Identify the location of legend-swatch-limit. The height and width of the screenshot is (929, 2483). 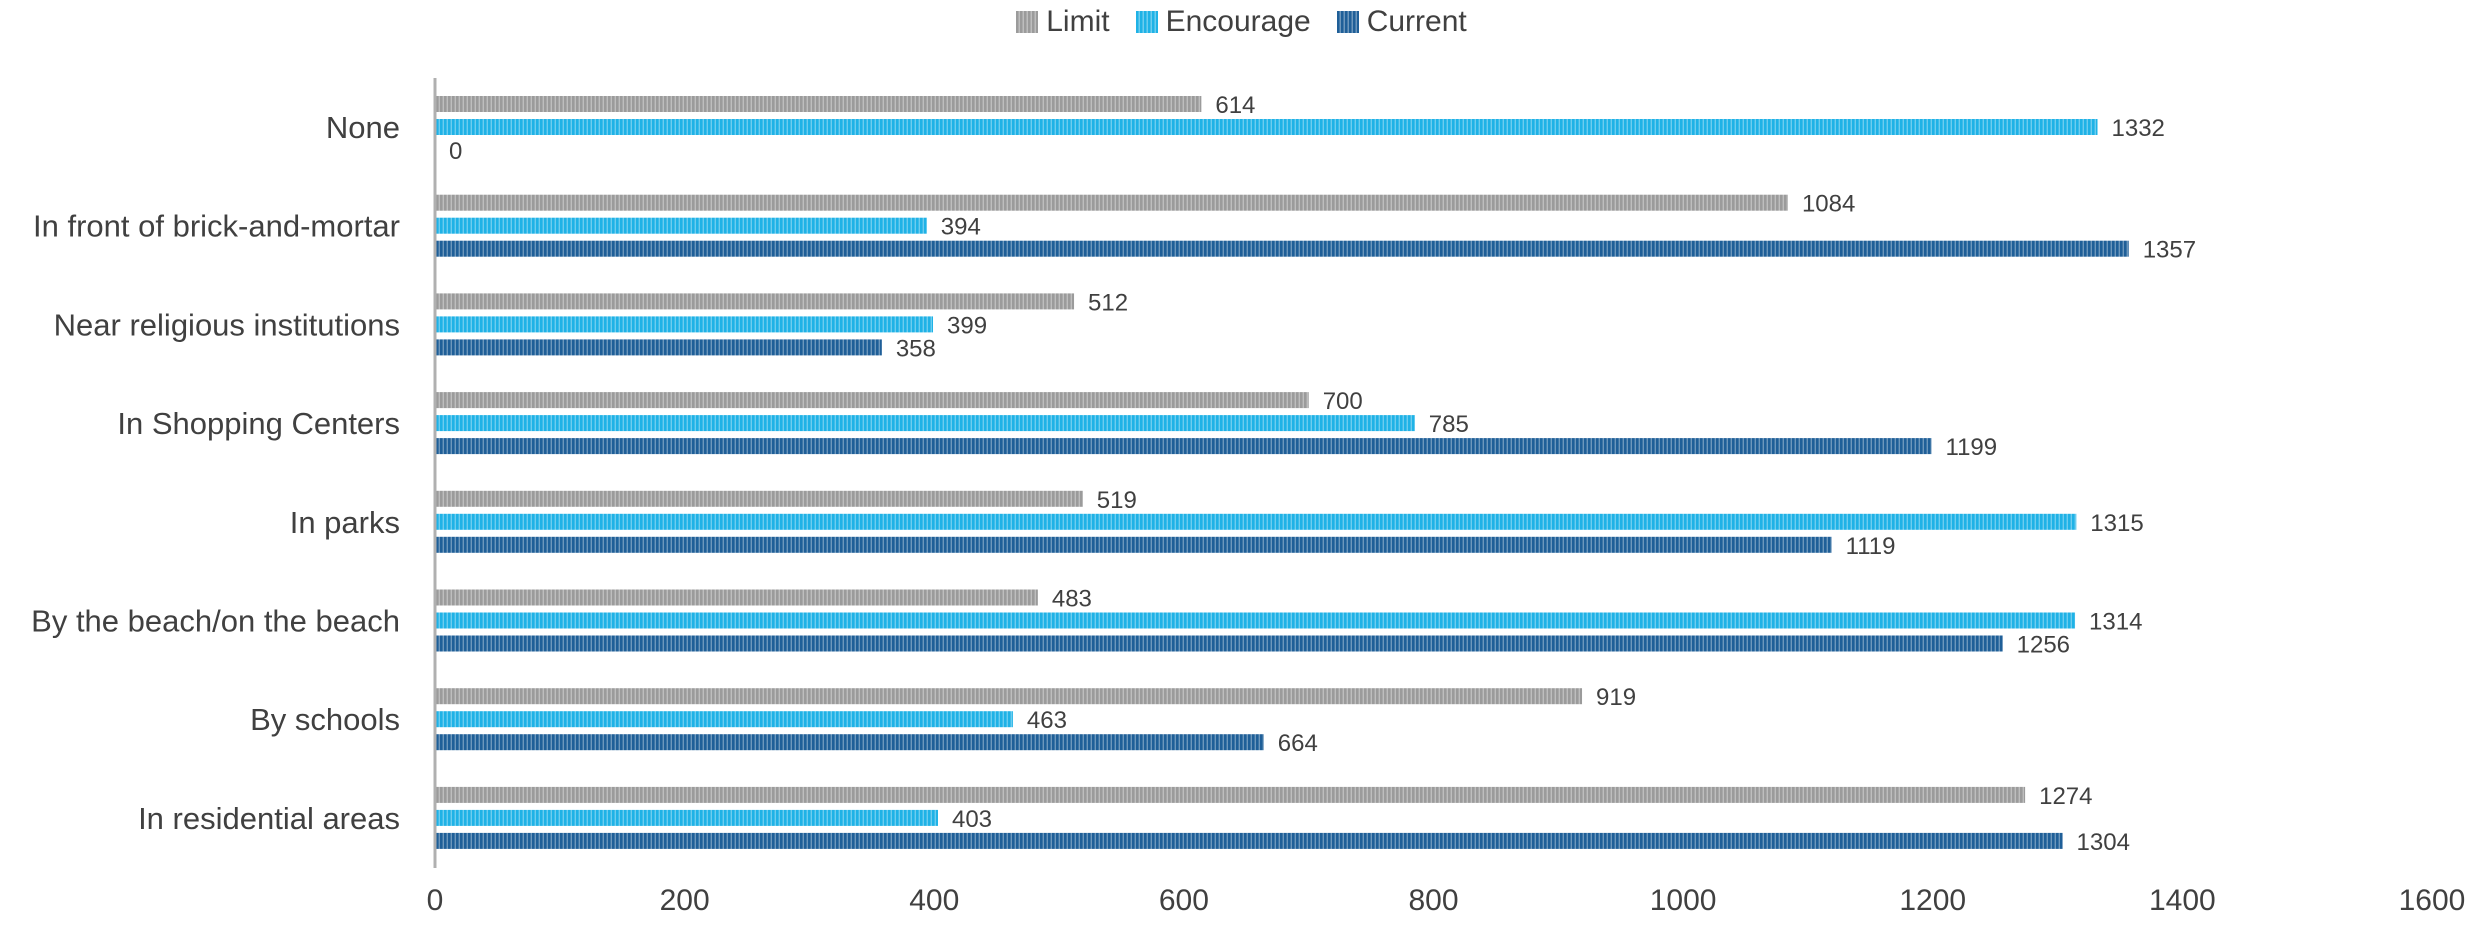
(1027, 22).